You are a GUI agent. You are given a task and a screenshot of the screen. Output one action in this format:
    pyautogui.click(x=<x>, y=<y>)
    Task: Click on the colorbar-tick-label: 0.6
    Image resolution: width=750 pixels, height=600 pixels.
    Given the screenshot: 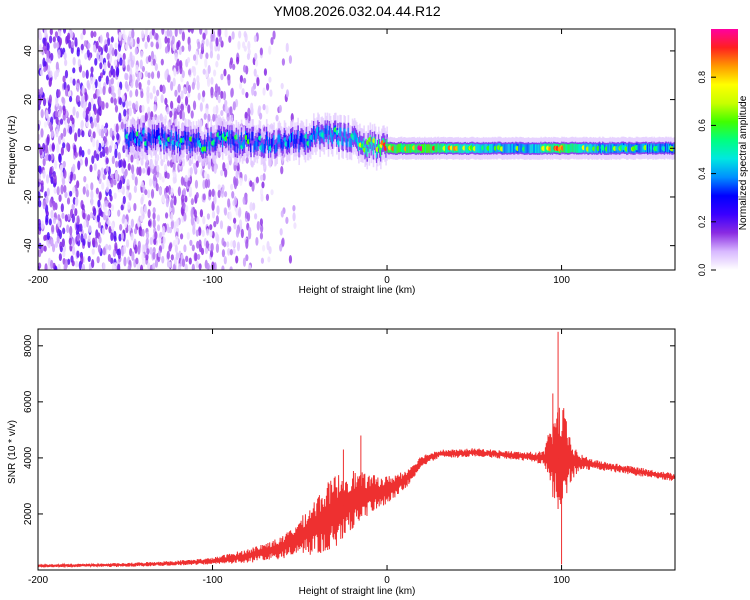 What is the action you would take?
    pyautogui.click(x=702, y=125)
    